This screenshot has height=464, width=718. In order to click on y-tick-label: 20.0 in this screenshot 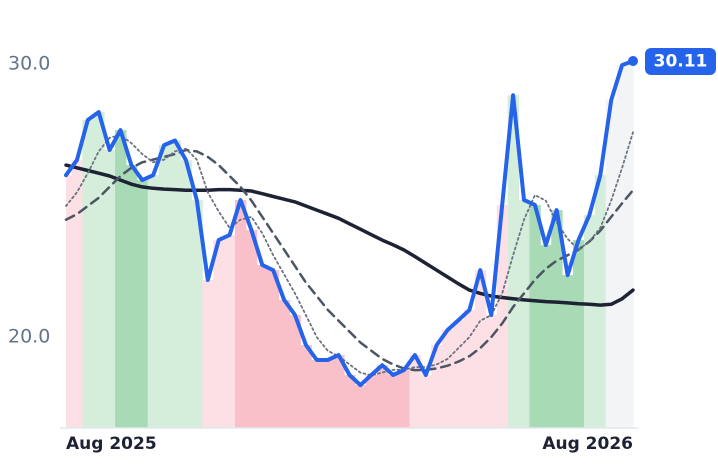, I will do `click(29, 337)`.